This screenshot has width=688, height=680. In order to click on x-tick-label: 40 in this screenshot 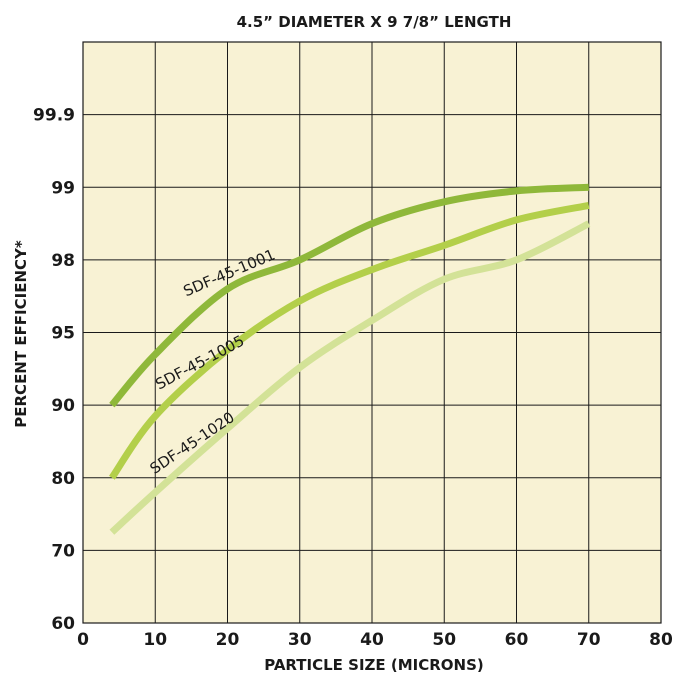, I will do `click(372, 640)`.